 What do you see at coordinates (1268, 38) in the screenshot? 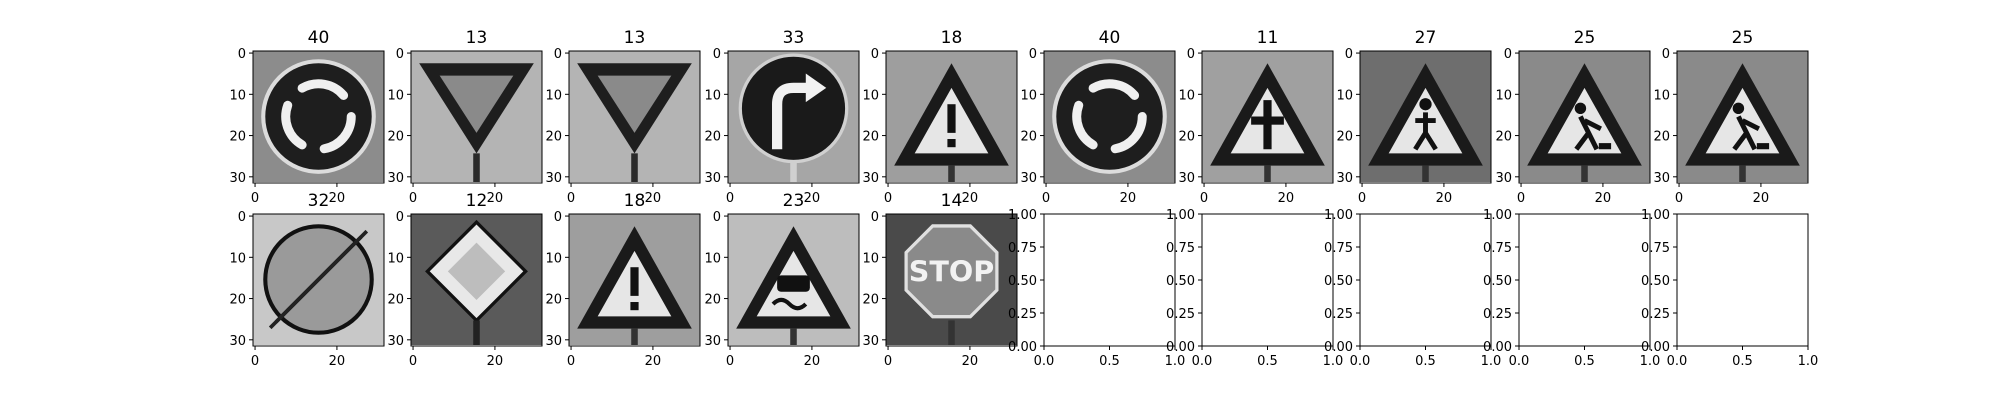
I see `subplot-title: 11` at bounding box center [1268, 38].